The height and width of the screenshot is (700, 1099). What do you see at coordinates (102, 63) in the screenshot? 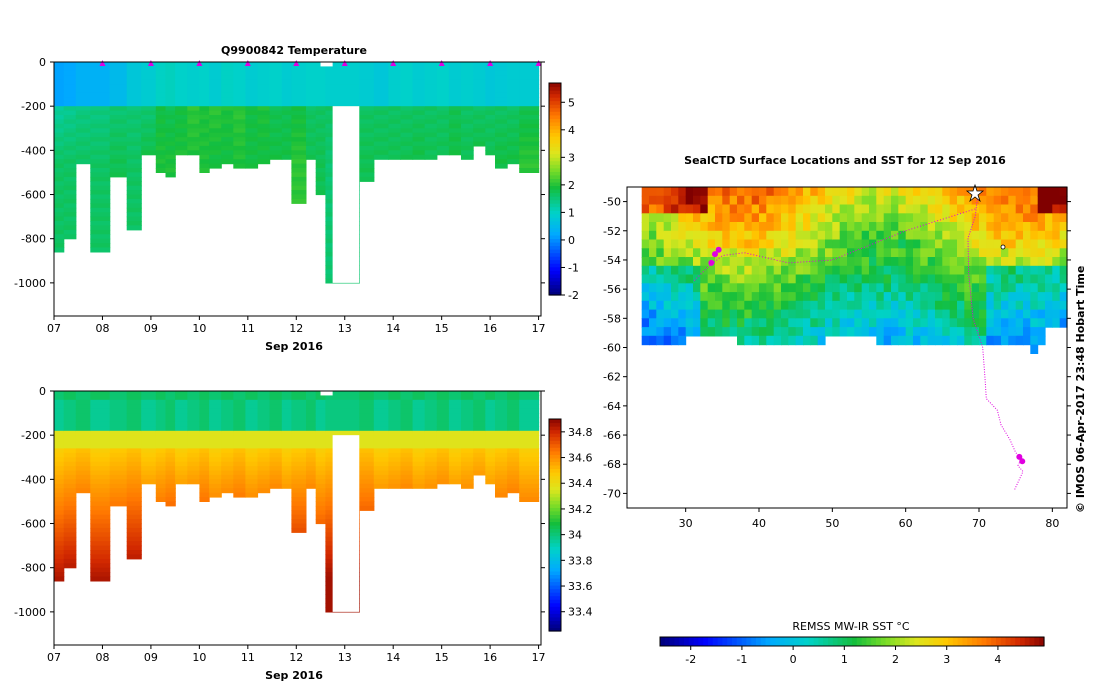
I see `profile-marker` at bounding box center [102, 63].